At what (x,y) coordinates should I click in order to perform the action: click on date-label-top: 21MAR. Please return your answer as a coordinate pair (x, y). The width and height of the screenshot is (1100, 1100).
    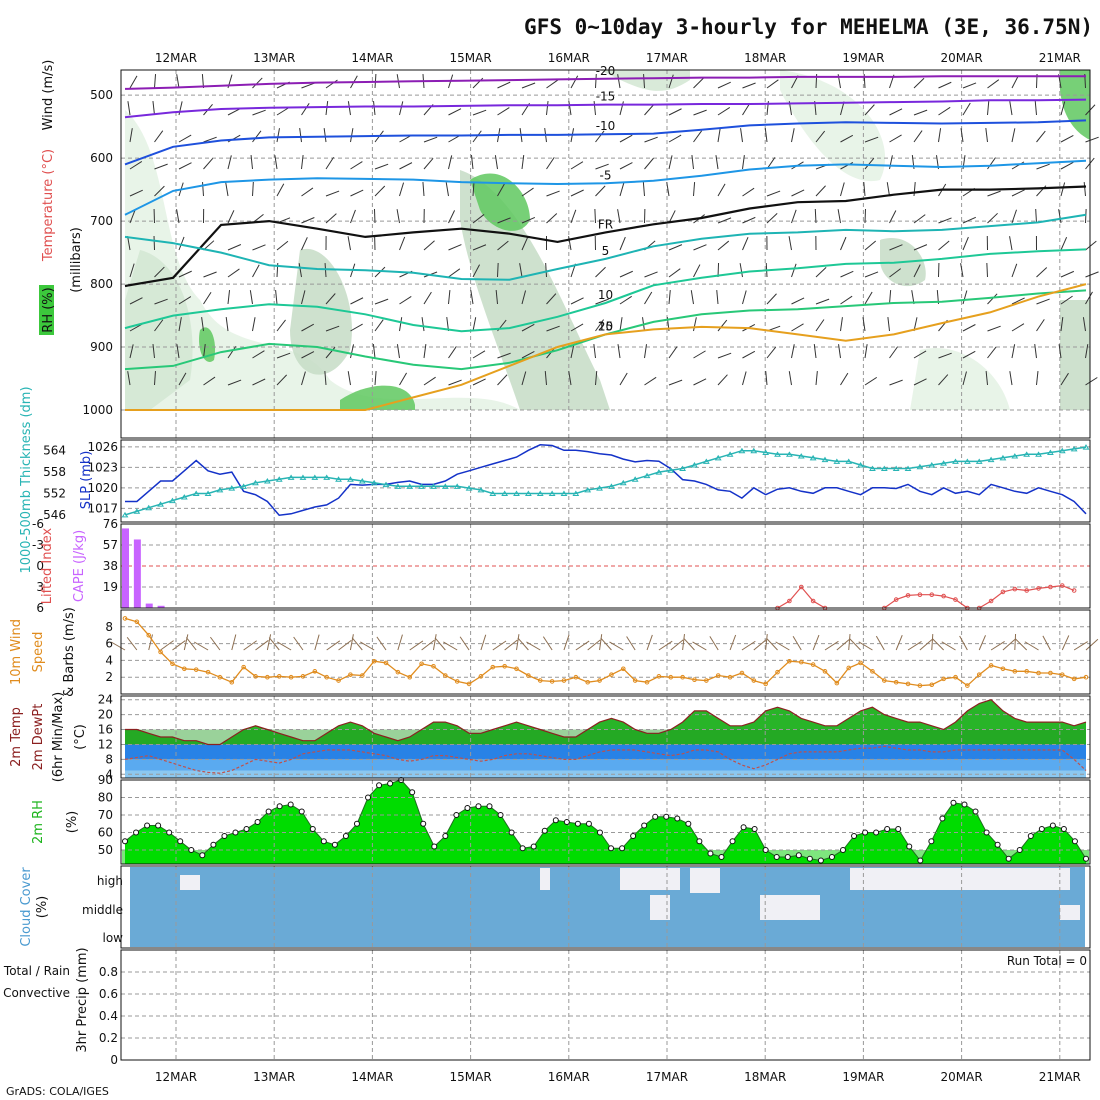
    Looking at the image, I should click on (1060, 58).